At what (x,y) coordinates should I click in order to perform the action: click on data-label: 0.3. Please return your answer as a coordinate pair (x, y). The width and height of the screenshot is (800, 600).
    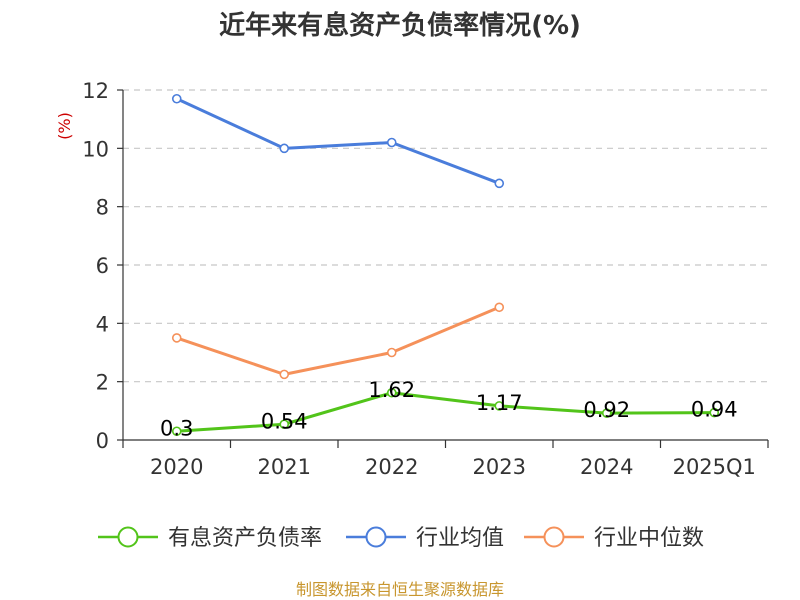
    Looking at the image, I should click on (176, 428).